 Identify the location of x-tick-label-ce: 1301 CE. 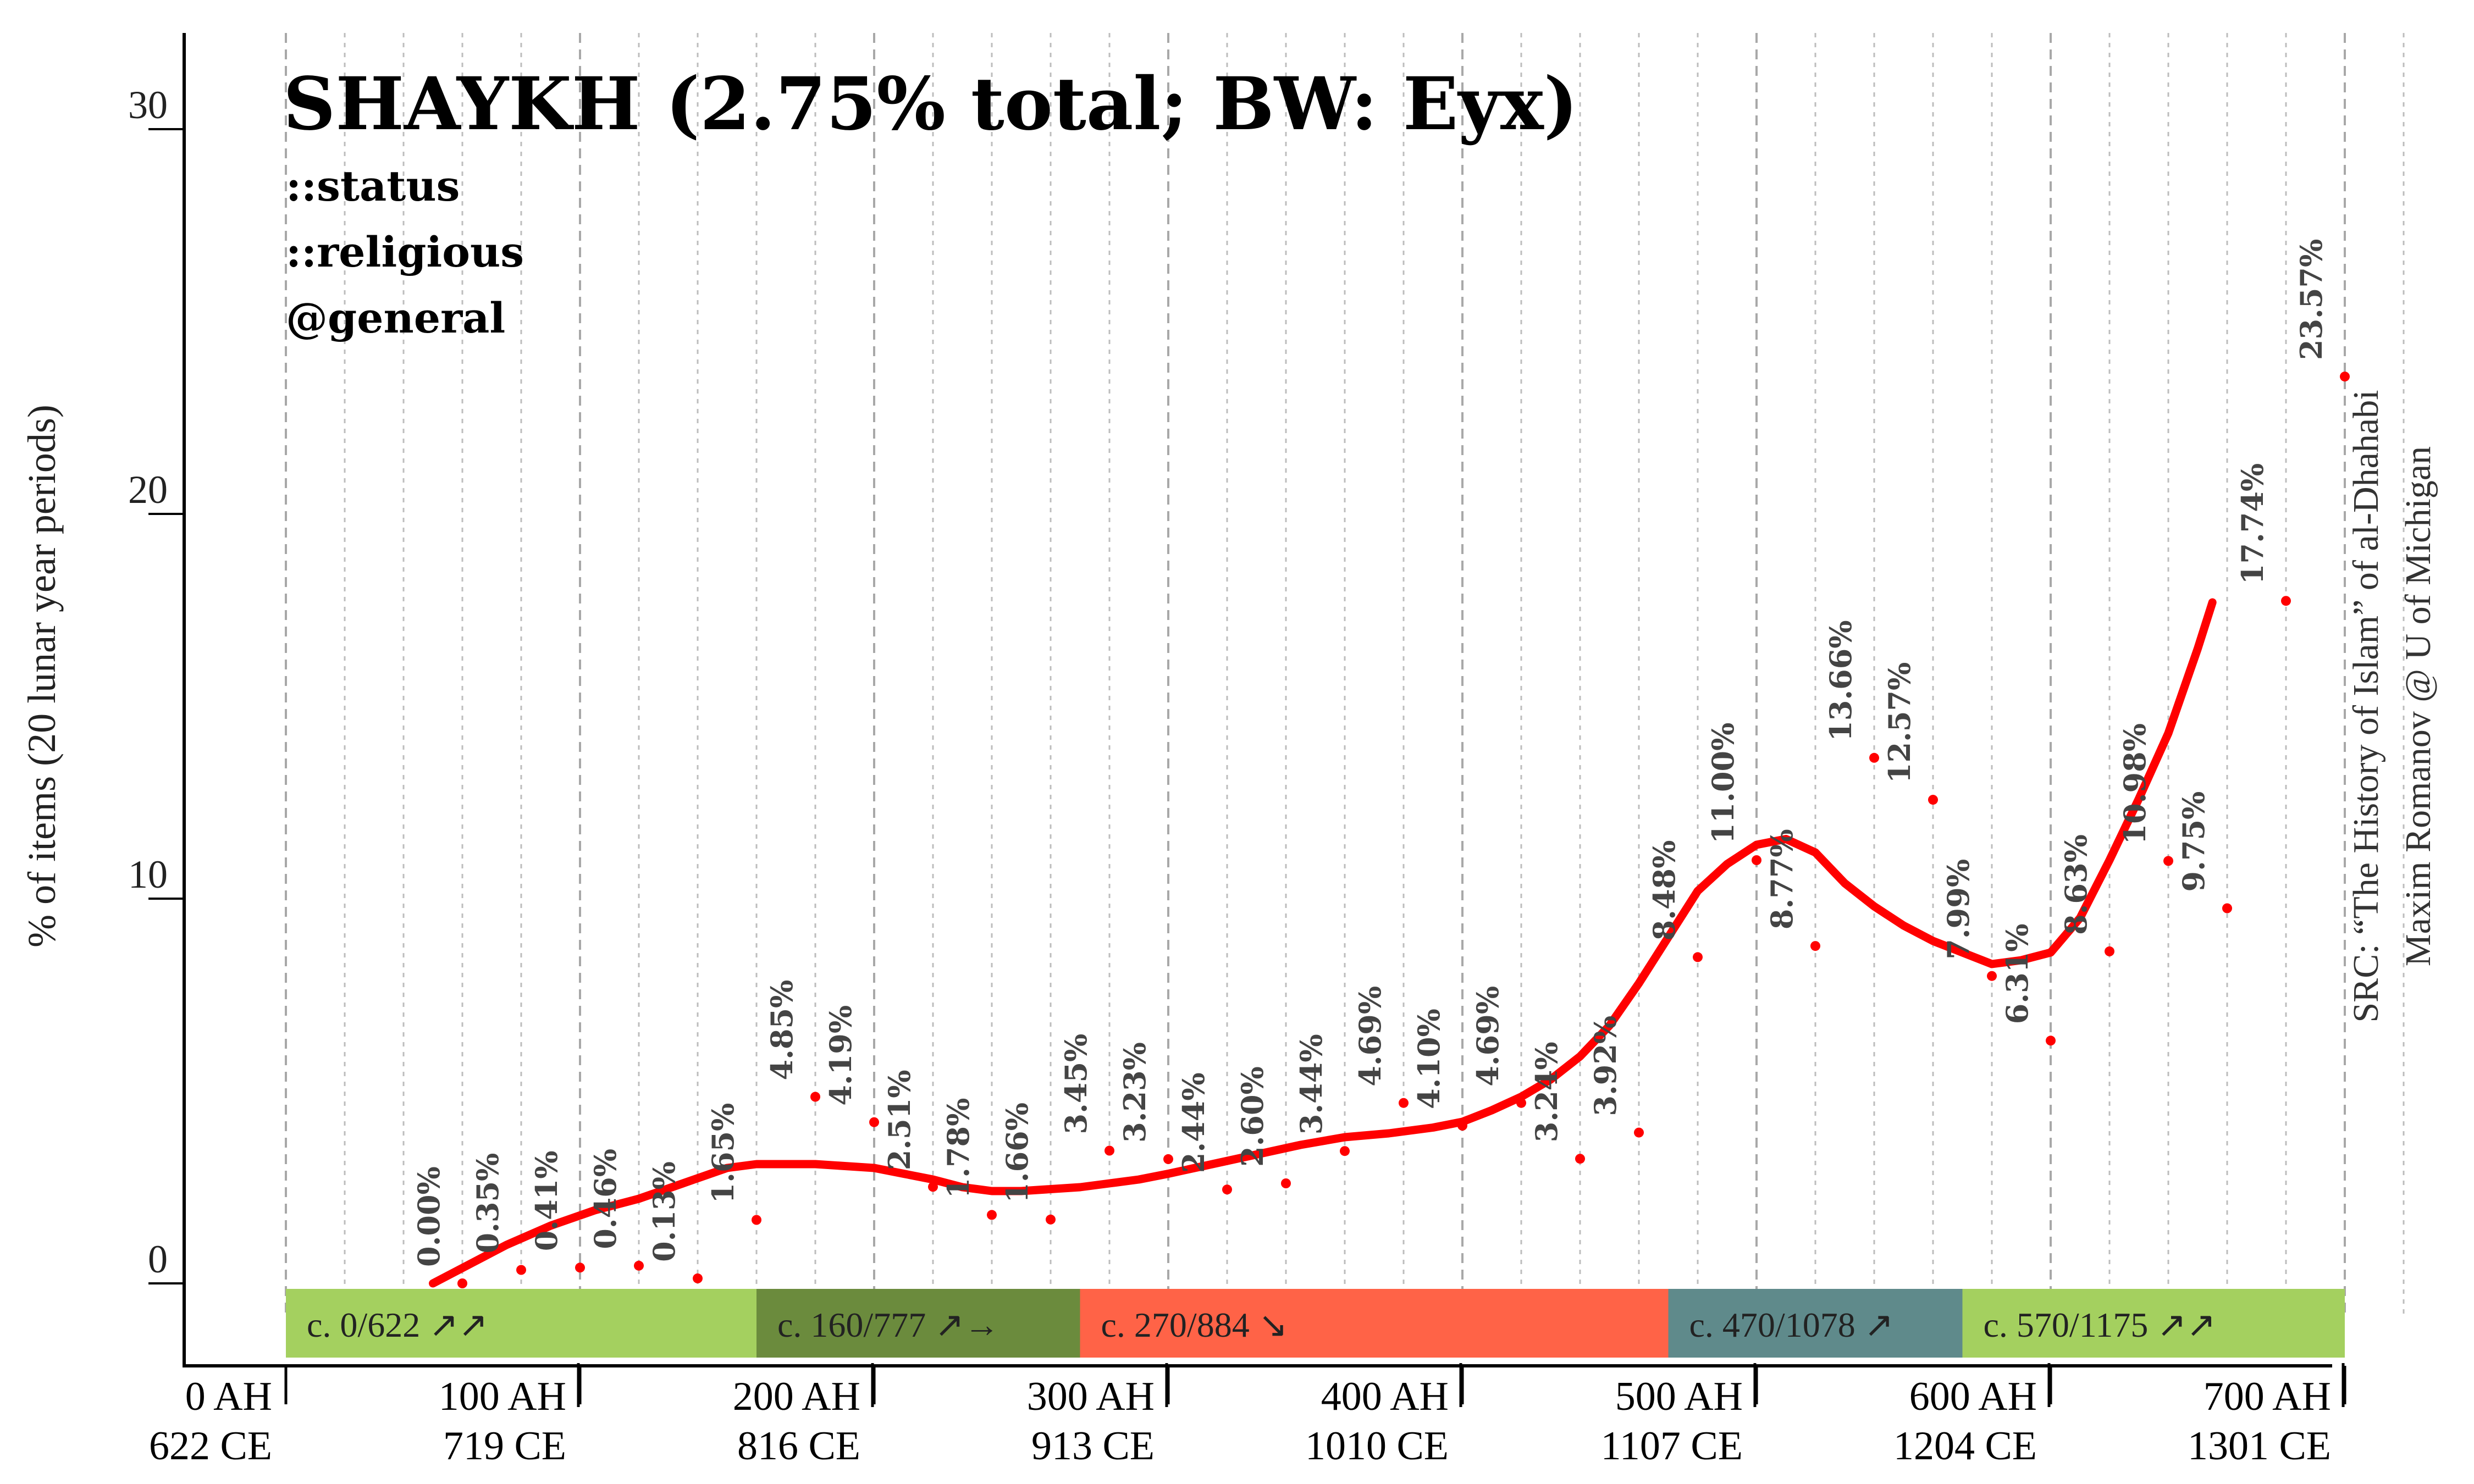
(2260, 1446).